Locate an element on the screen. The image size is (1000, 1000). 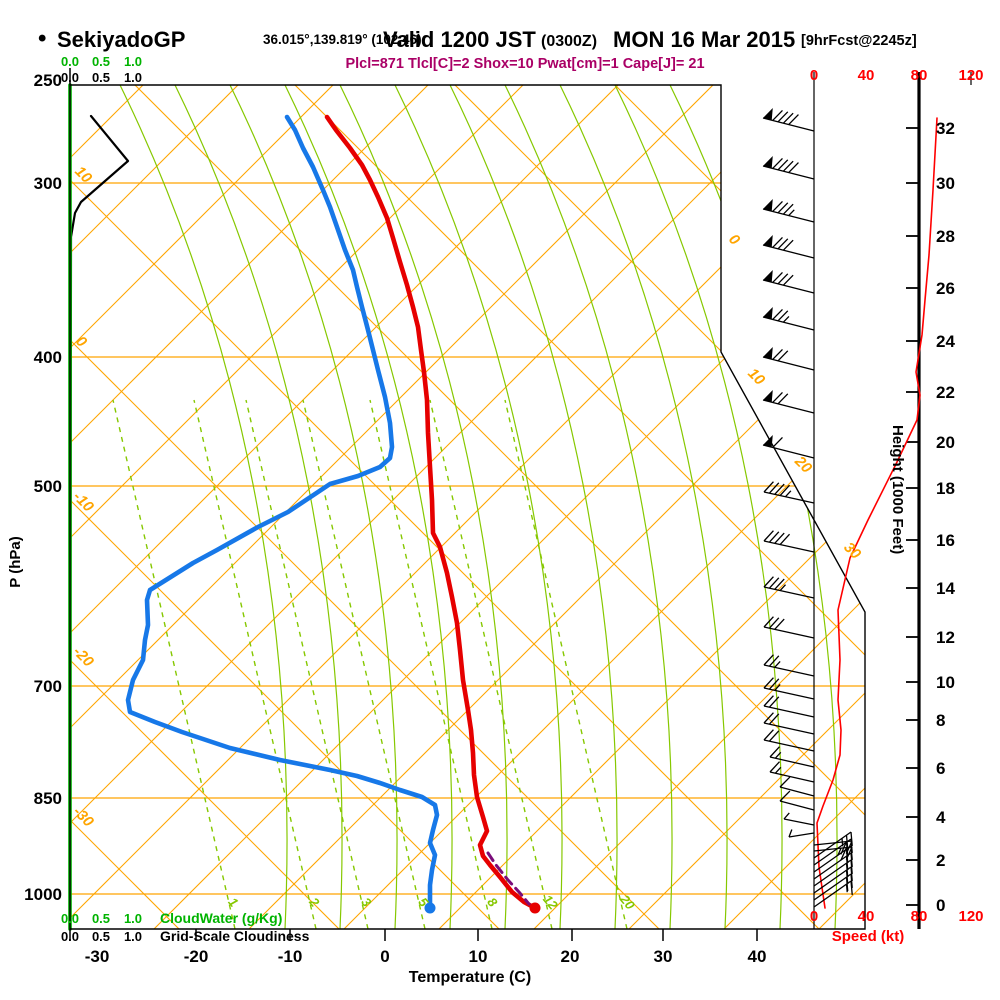
cloudiness-scale-tick: 1.0 is located at coordinates (133, 77).